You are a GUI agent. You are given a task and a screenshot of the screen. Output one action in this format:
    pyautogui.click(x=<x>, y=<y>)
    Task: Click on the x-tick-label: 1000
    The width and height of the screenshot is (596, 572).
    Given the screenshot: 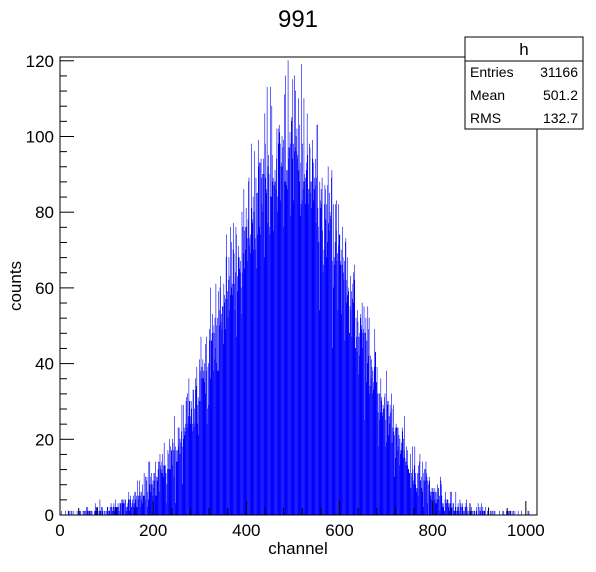 What is the action you would take?
    pyautogui.click(x=526, y=530)
    